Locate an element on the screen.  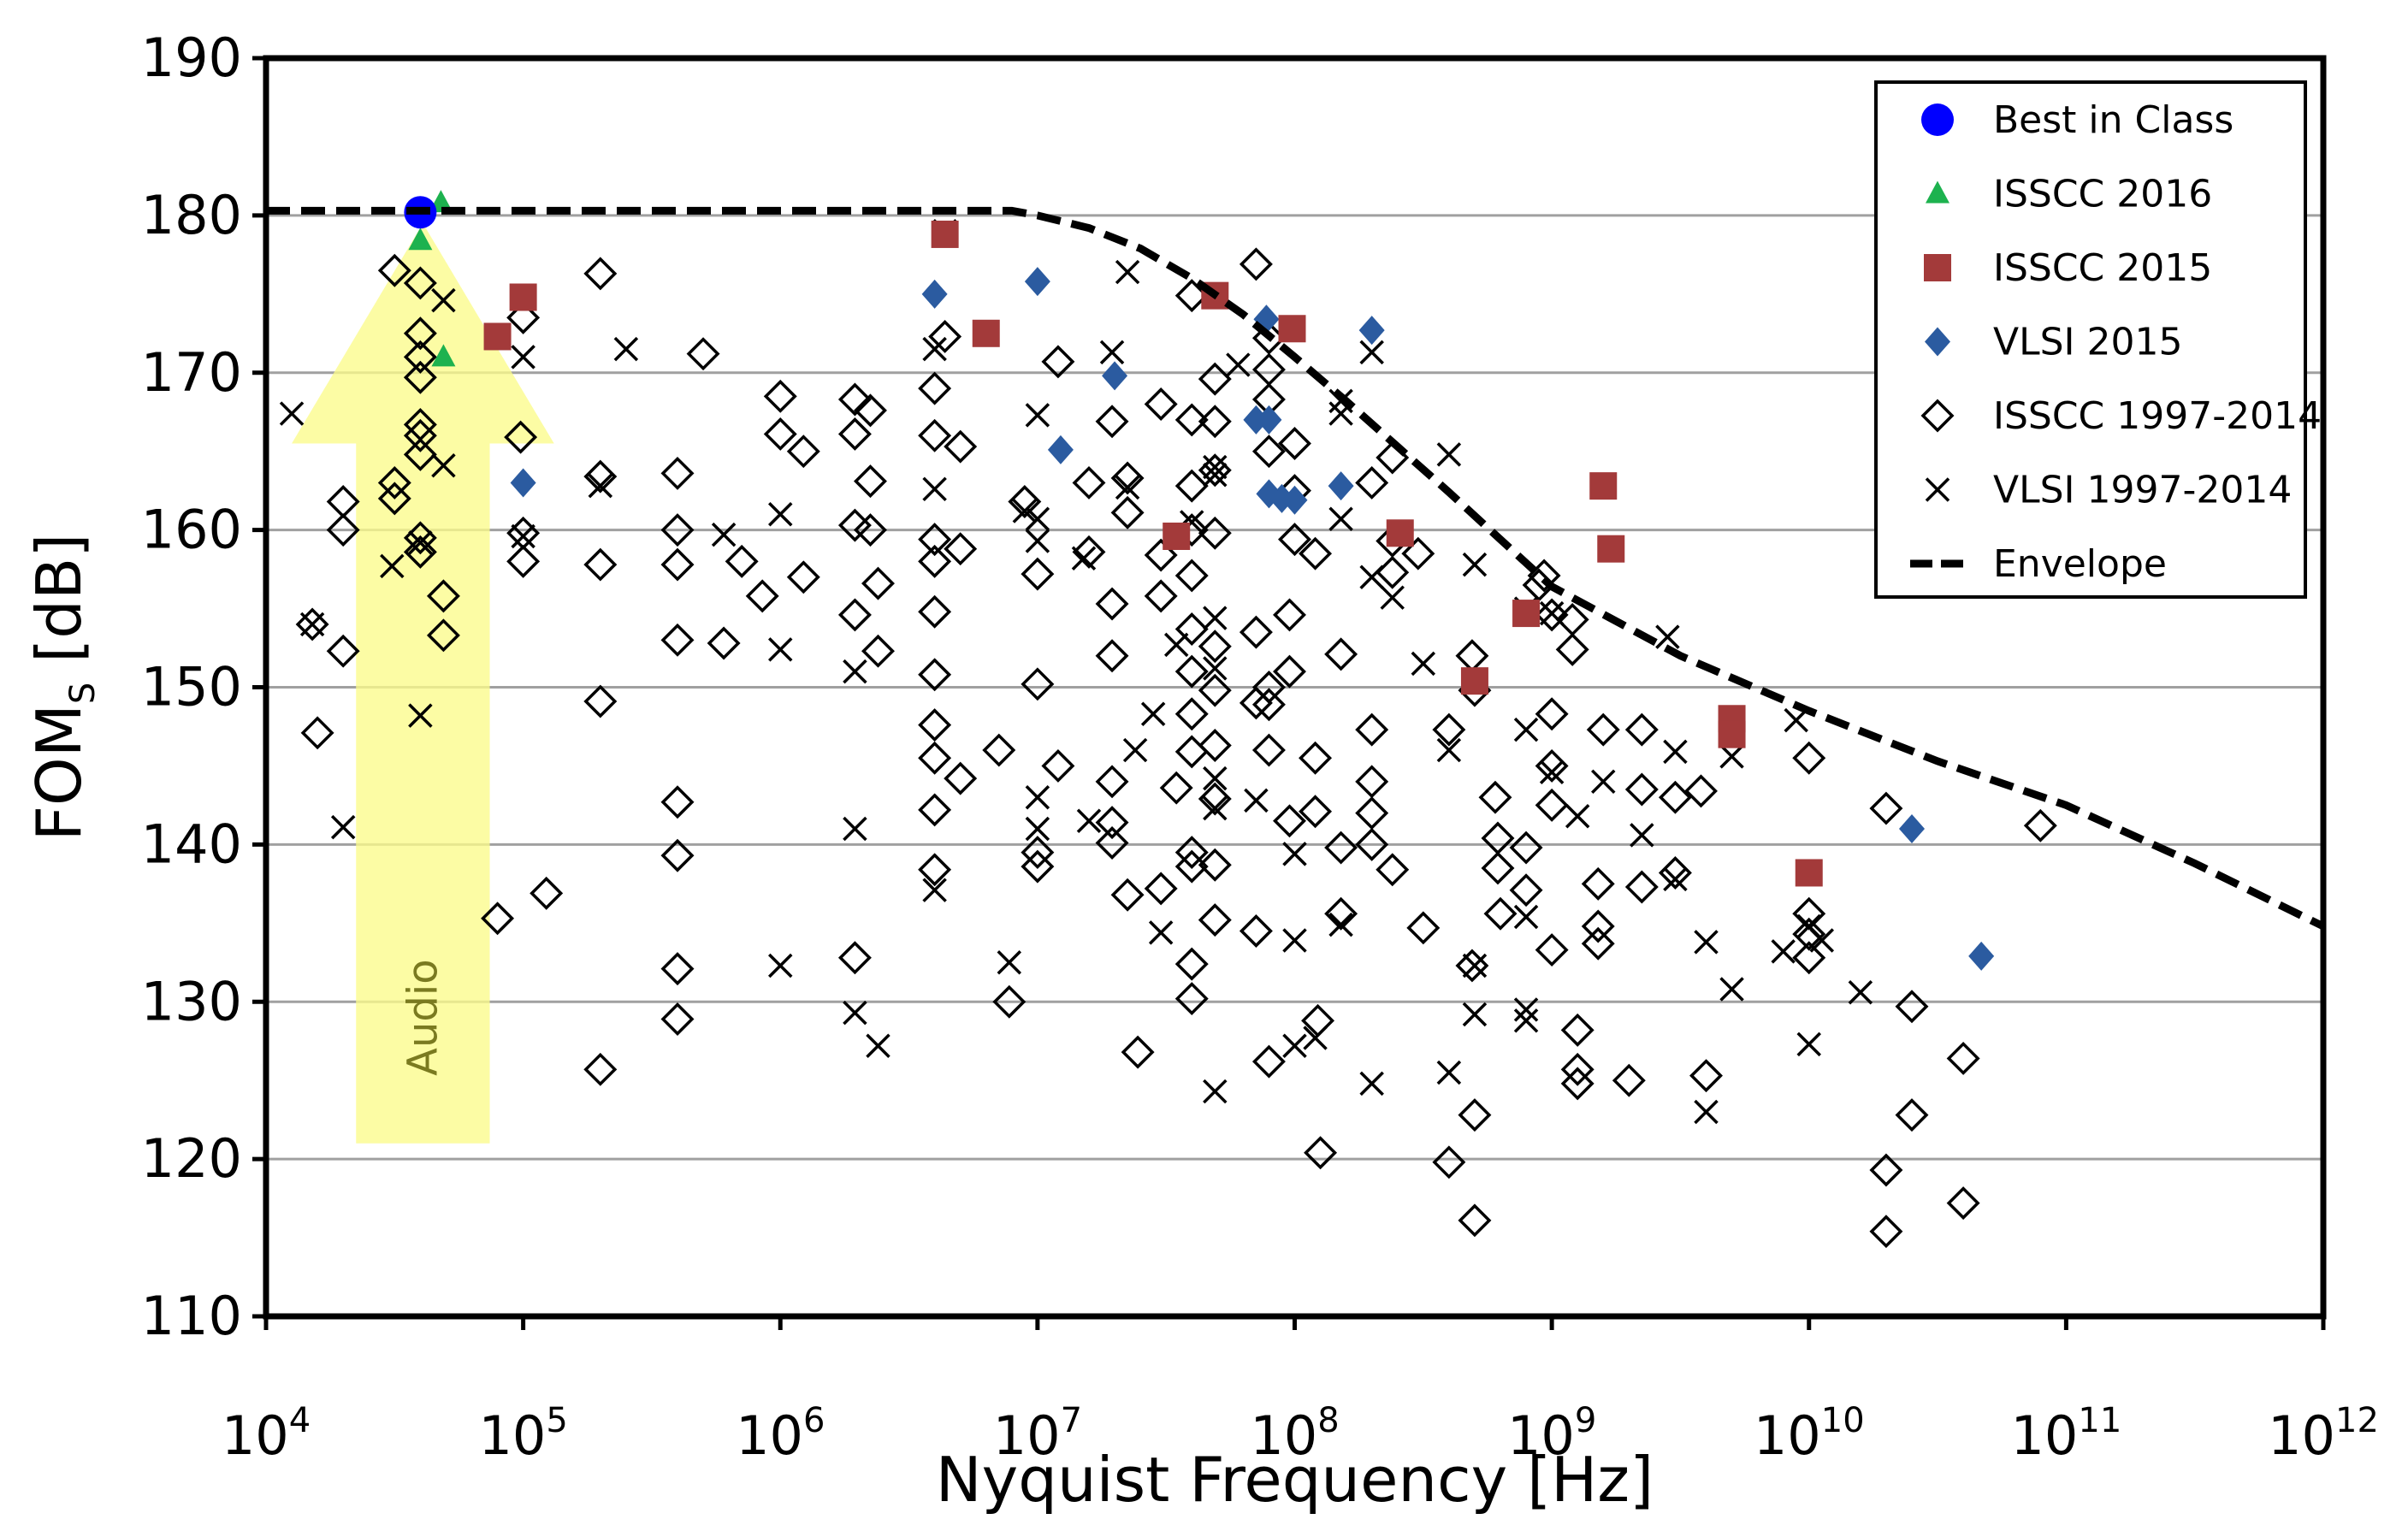
x-tick-label: 10⁶ is located at coordinates (780, 1434).